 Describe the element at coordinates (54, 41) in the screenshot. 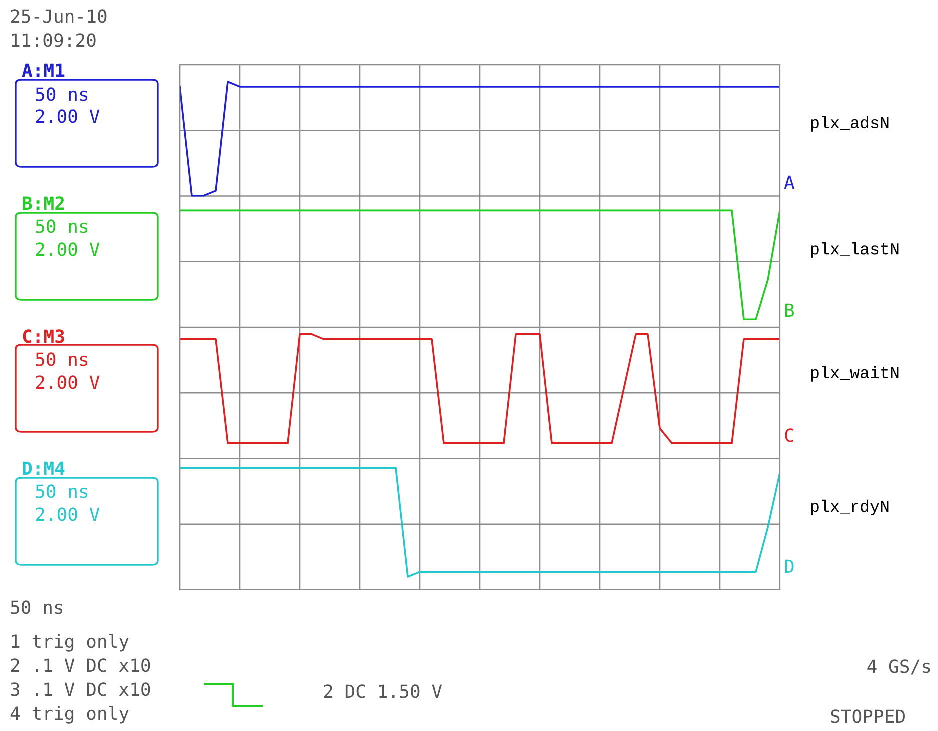

I see `text: 11:09:20` at that location.